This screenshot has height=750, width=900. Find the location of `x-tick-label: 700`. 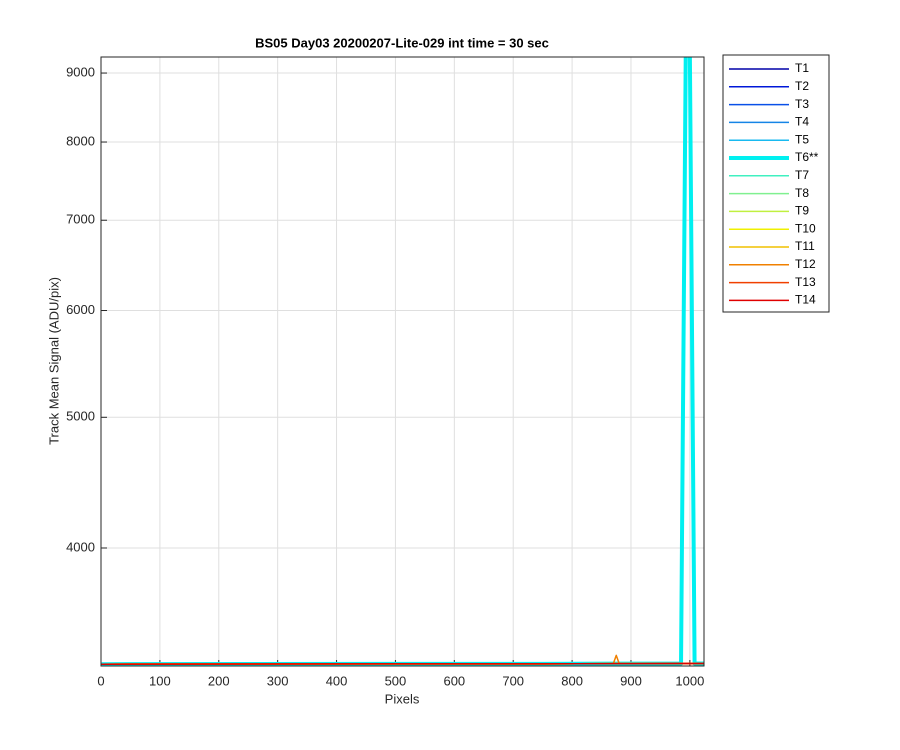

x-tick-label: 700 is located at coordinates (513, 680).